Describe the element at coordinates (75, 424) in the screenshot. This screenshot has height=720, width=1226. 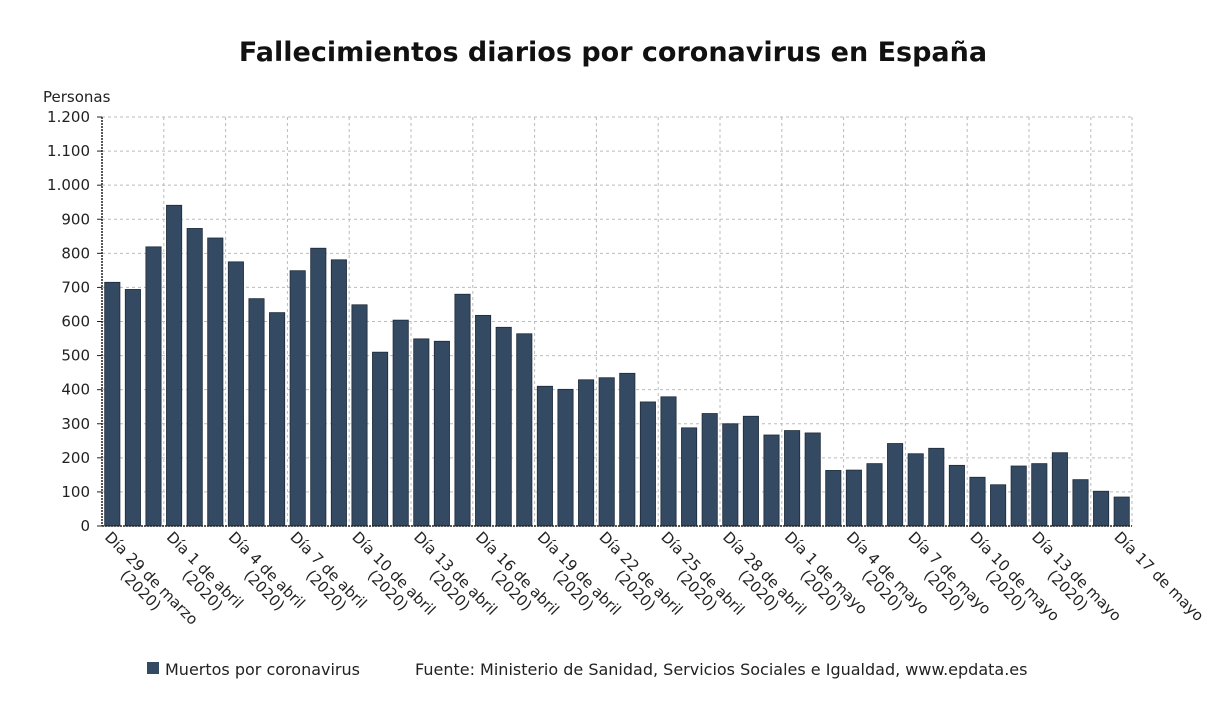
I see `y-tick-label: 300` at that location.